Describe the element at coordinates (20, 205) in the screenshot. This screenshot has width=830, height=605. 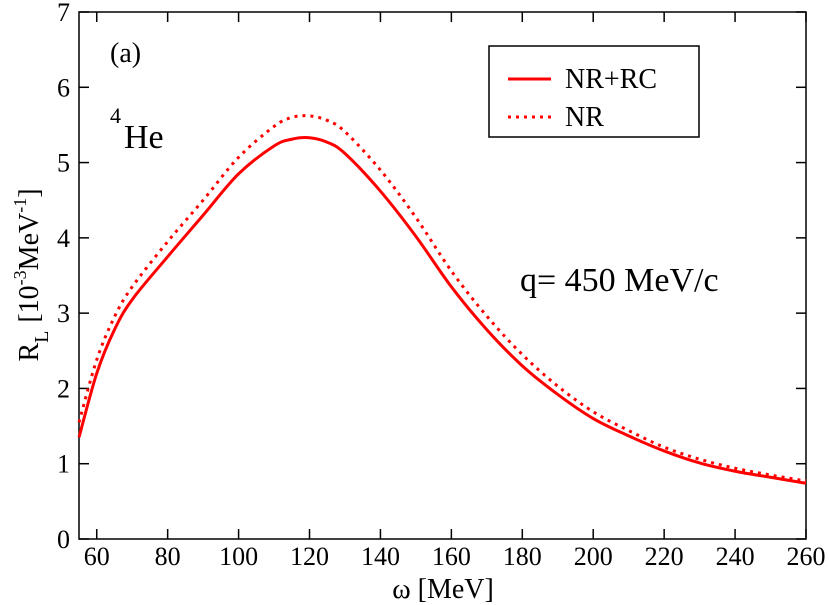
I see `y-label-exp2: -1` at that location.